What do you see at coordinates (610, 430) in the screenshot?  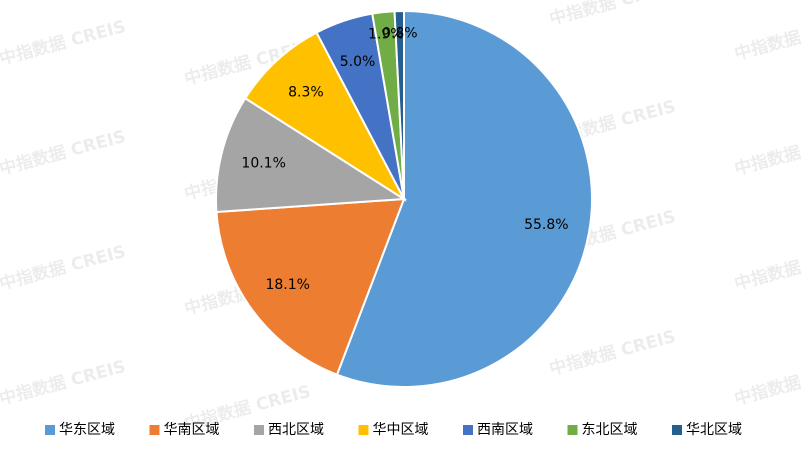 I see `legend-label: 东北区域` at bounding box center [610, 430].